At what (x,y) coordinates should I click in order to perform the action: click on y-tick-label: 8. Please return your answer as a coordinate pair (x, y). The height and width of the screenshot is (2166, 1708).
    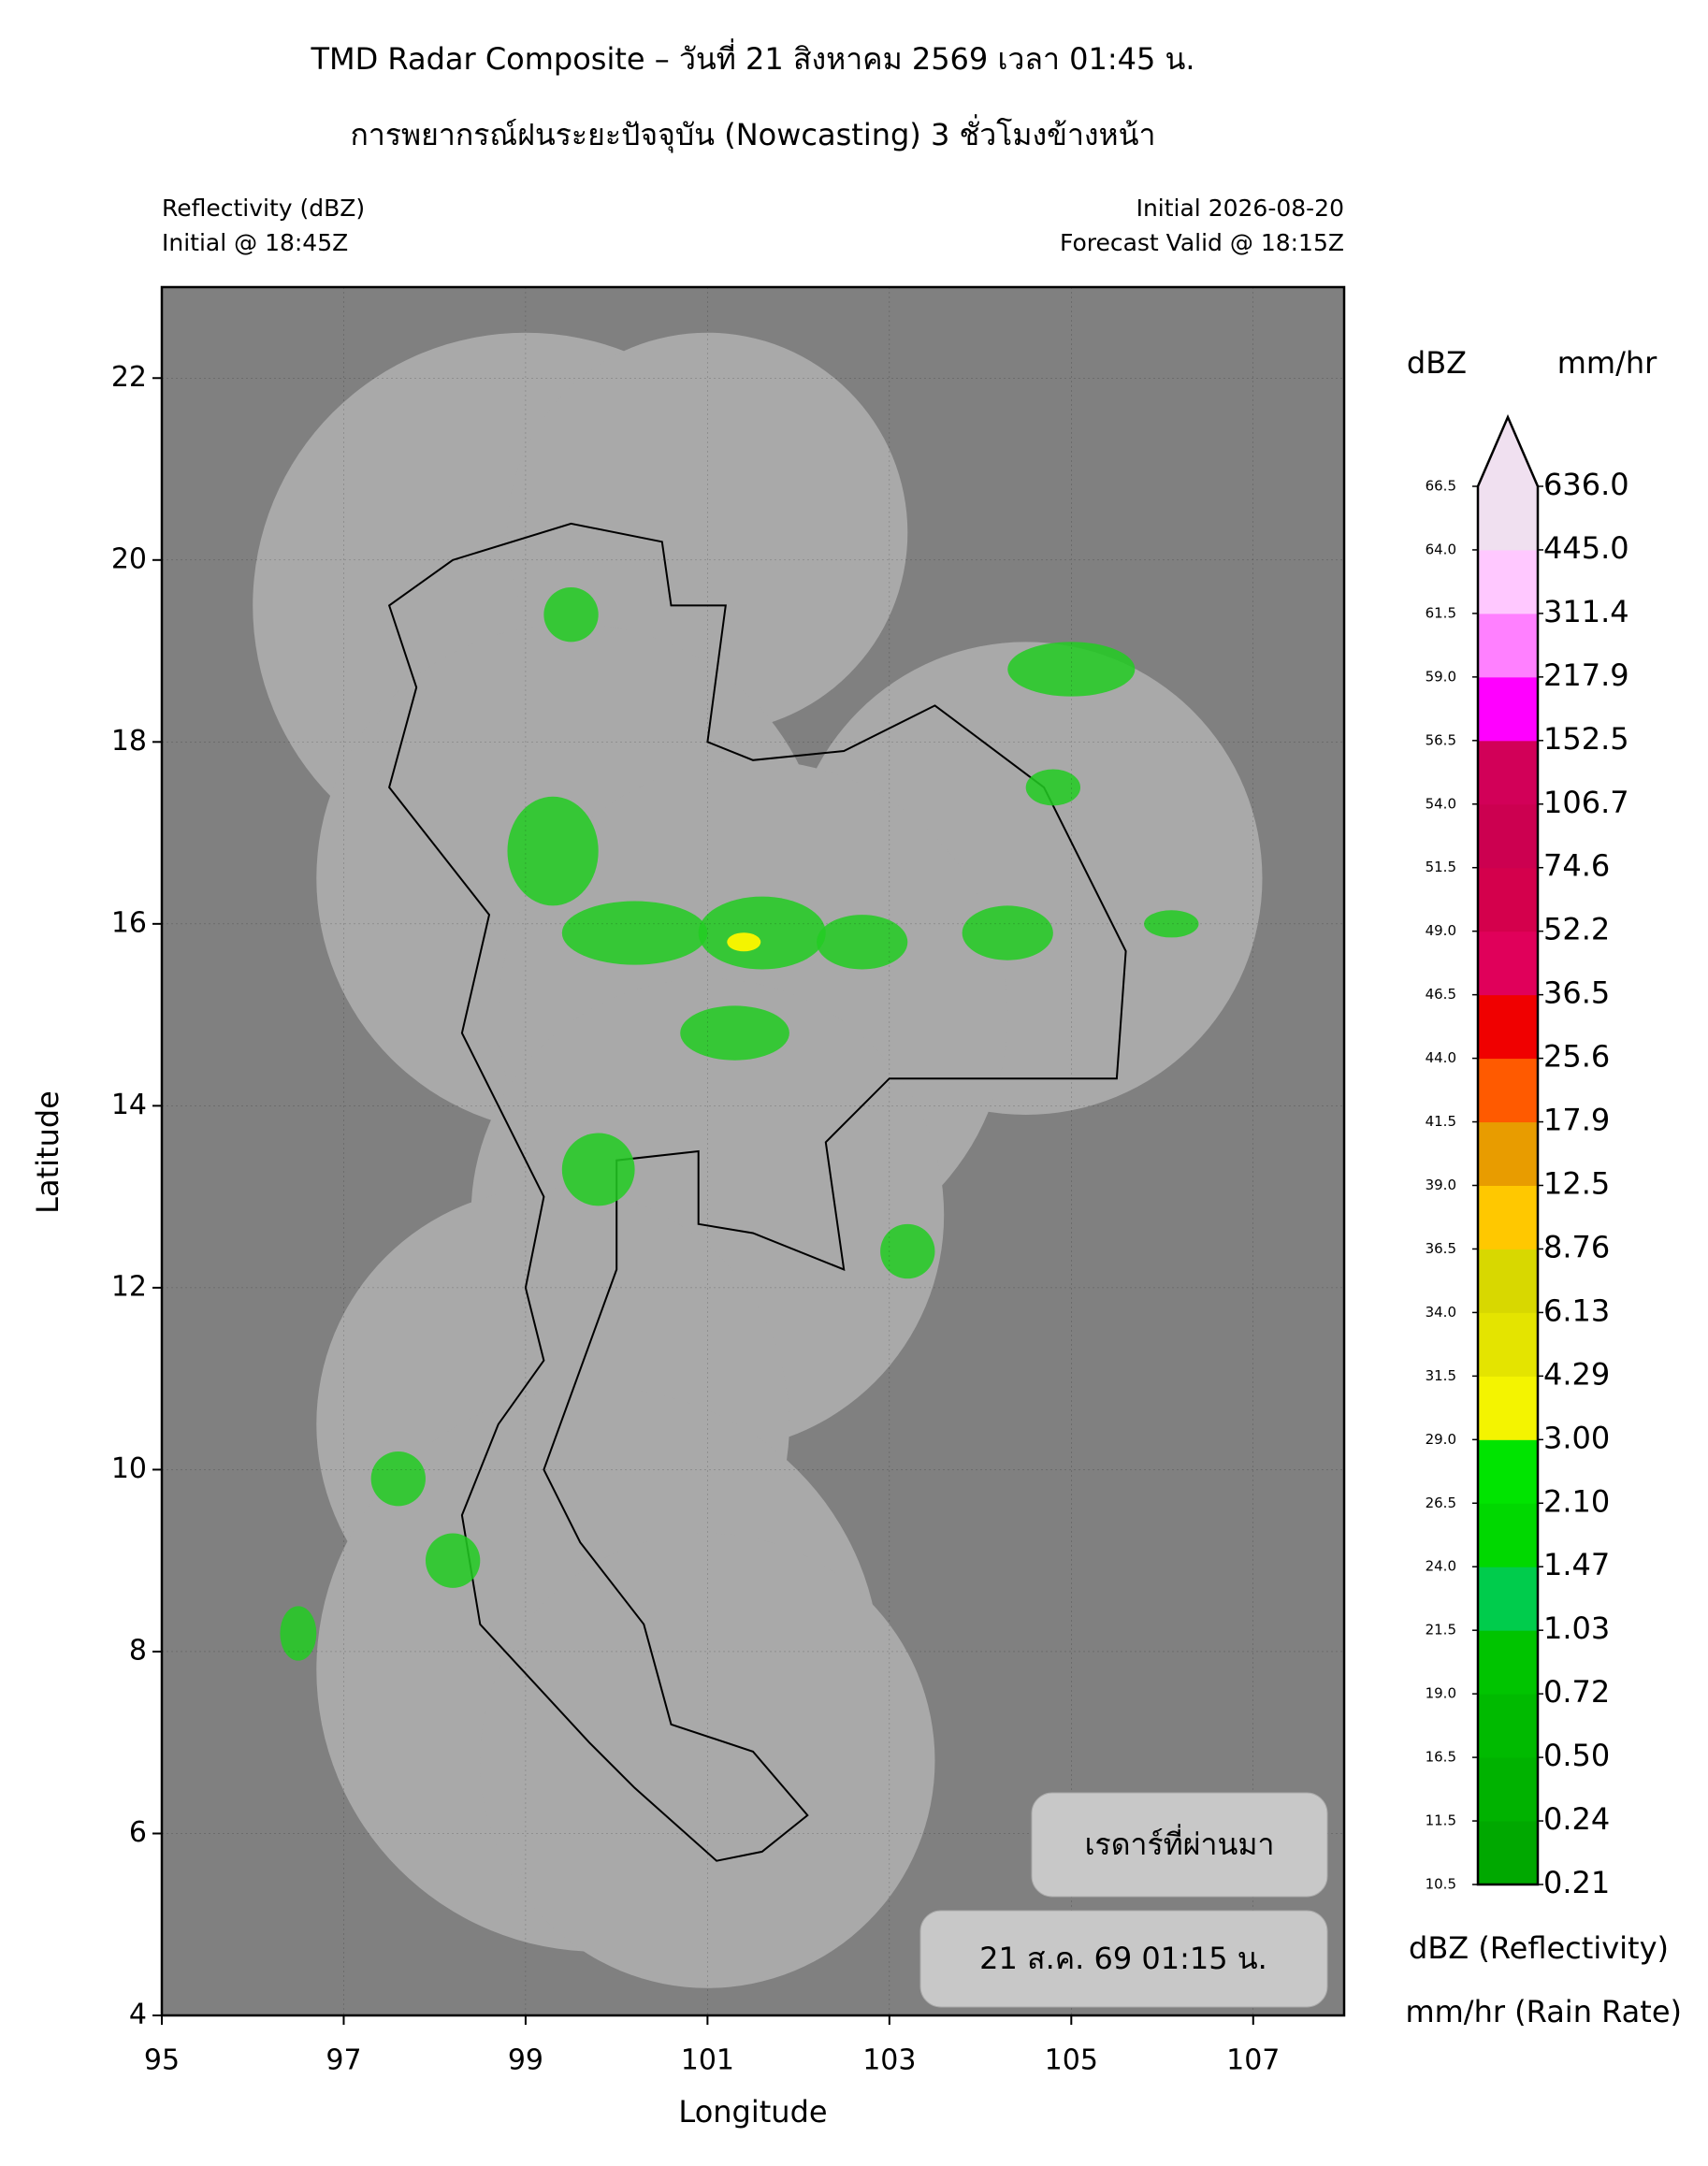
    Looking at the image, I should click on (138, 1650).